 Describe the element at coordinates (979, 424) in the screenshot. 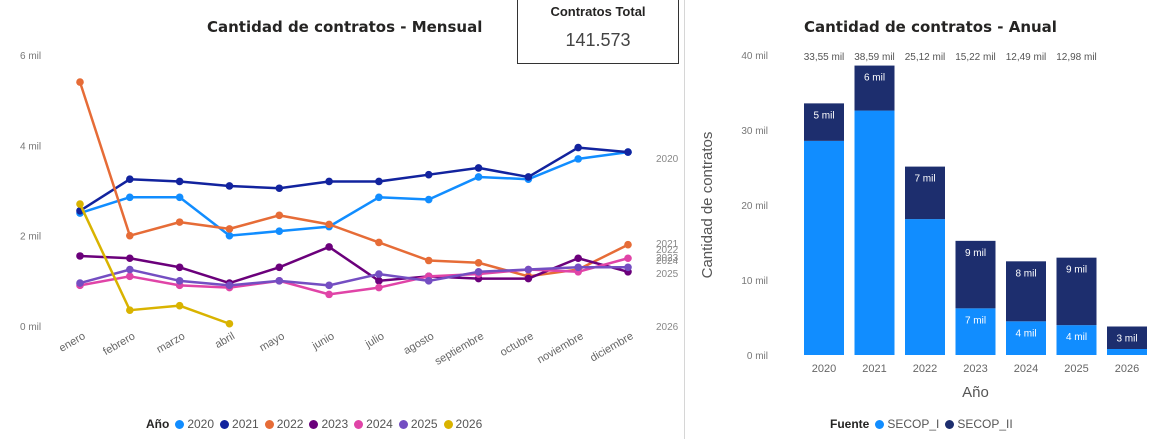

I see `legend-item-SECOP_II: SECOP_II` at that location.